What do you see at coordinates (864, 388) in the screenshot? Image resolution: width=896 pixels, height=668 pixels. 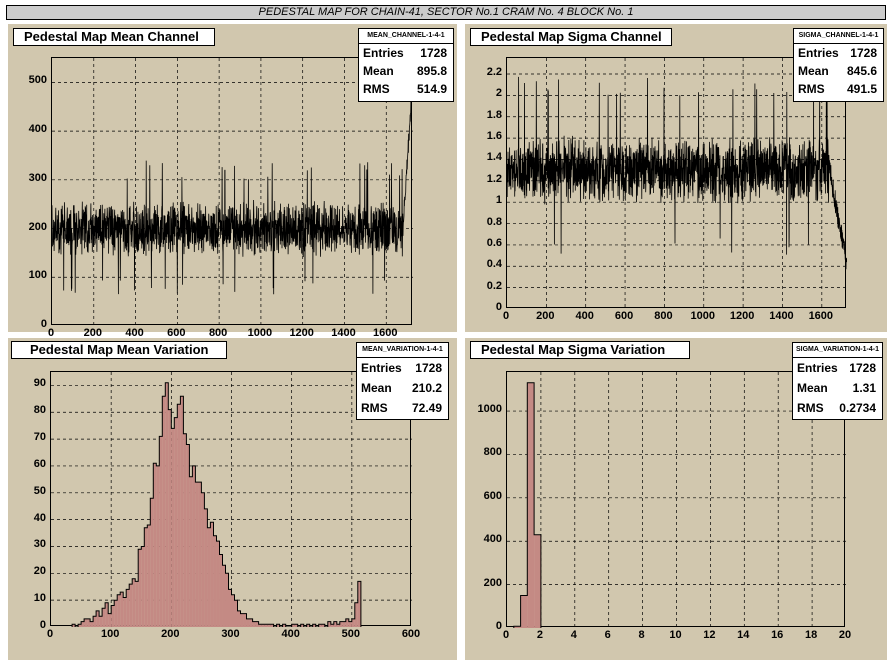 I see `stats-value-mean: 1.31` at bounding box center [864, 388].